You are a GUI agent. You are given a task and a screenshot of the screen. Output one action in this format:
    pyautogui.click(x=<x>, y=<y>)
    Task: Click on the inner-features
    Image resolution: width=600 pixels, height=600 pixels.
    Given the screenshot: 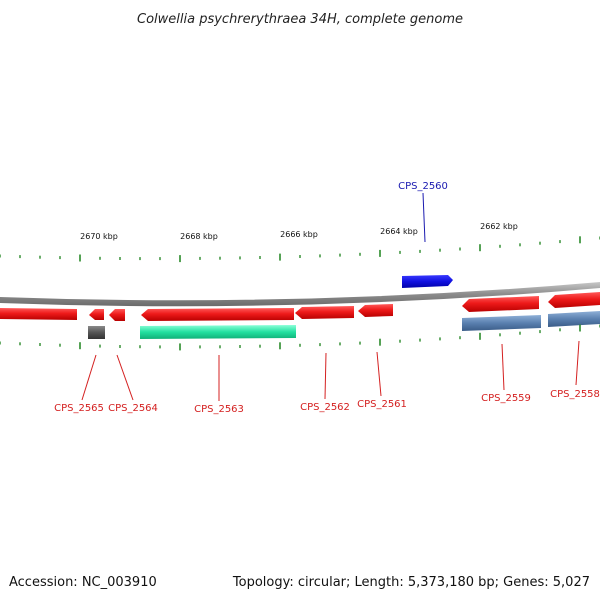 What is the action you would take?
    pyautogui.click(x=344, y=325)
    